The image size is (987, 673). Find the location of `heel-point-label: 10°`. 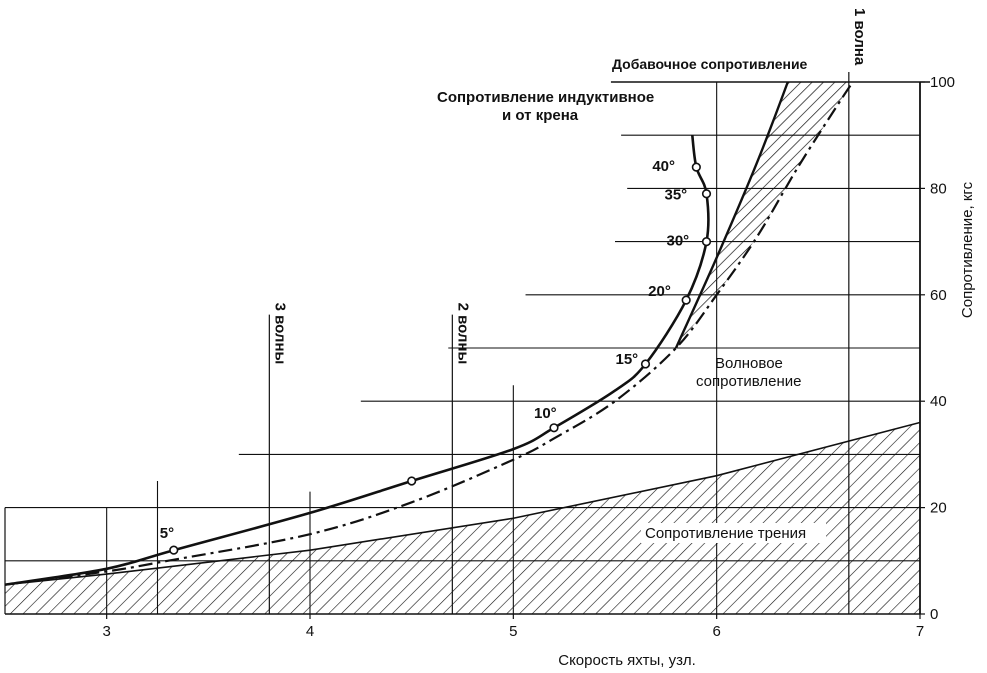

heel-point-label: 10° is located at coordinates (545, 413).